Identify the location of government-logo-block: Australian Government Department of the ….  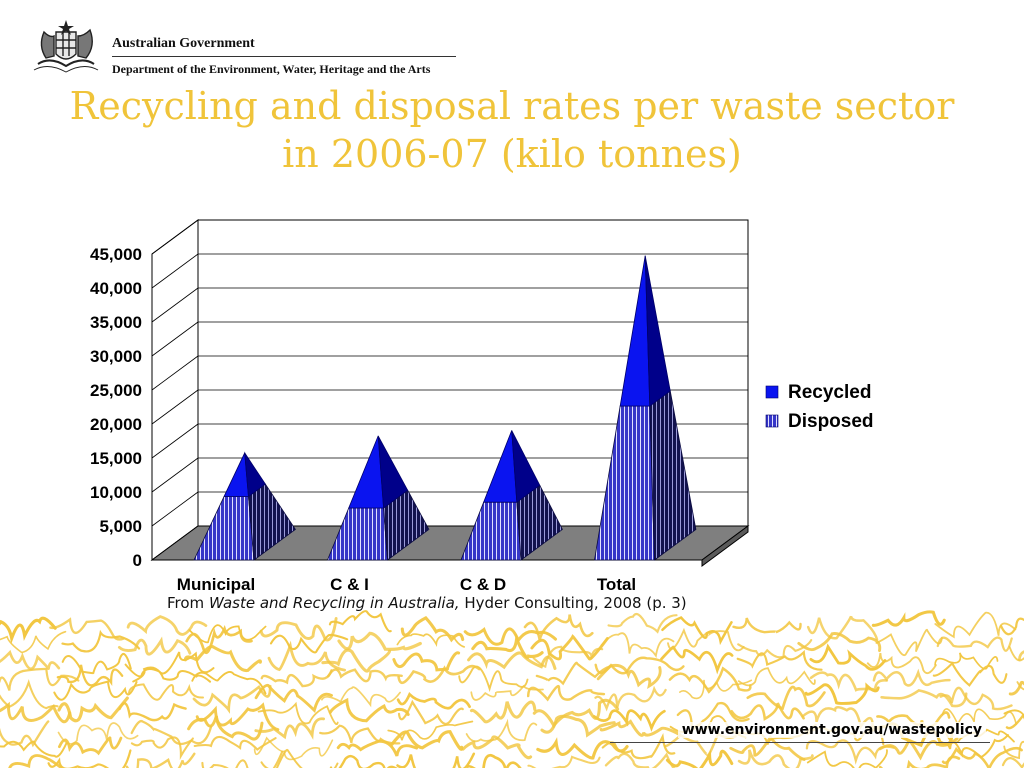
(244, 50).